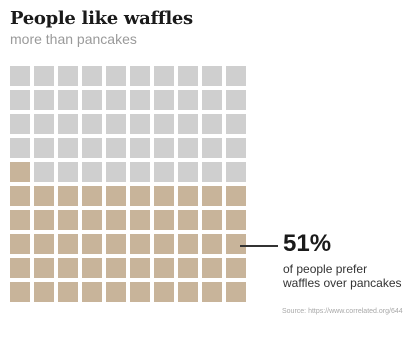 This screenshot has height=339, width=409. I want to click on callout-text: of people prefer waffles over pancakes, so click(343, 276).